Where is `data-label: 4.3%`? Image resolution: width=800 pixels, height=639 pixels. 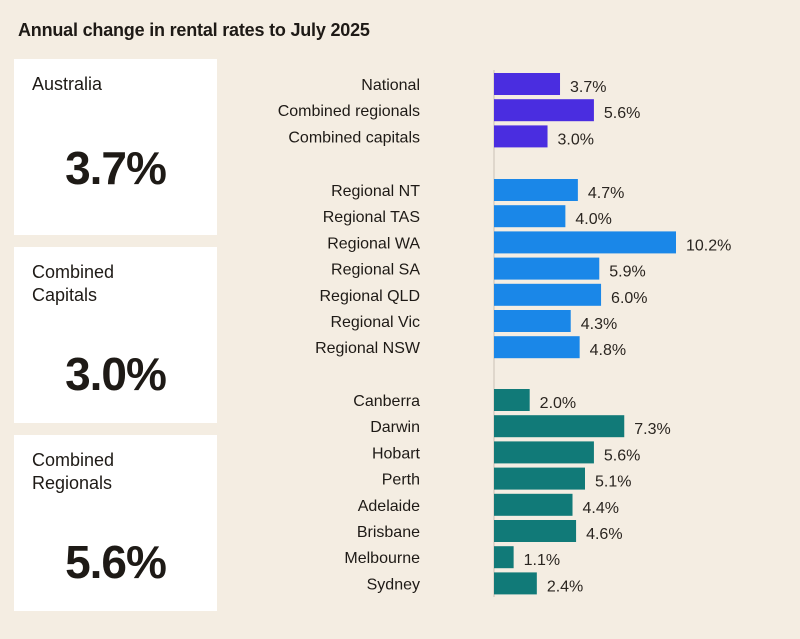 data-label: 4.3% is located at coordinates (599, 324).